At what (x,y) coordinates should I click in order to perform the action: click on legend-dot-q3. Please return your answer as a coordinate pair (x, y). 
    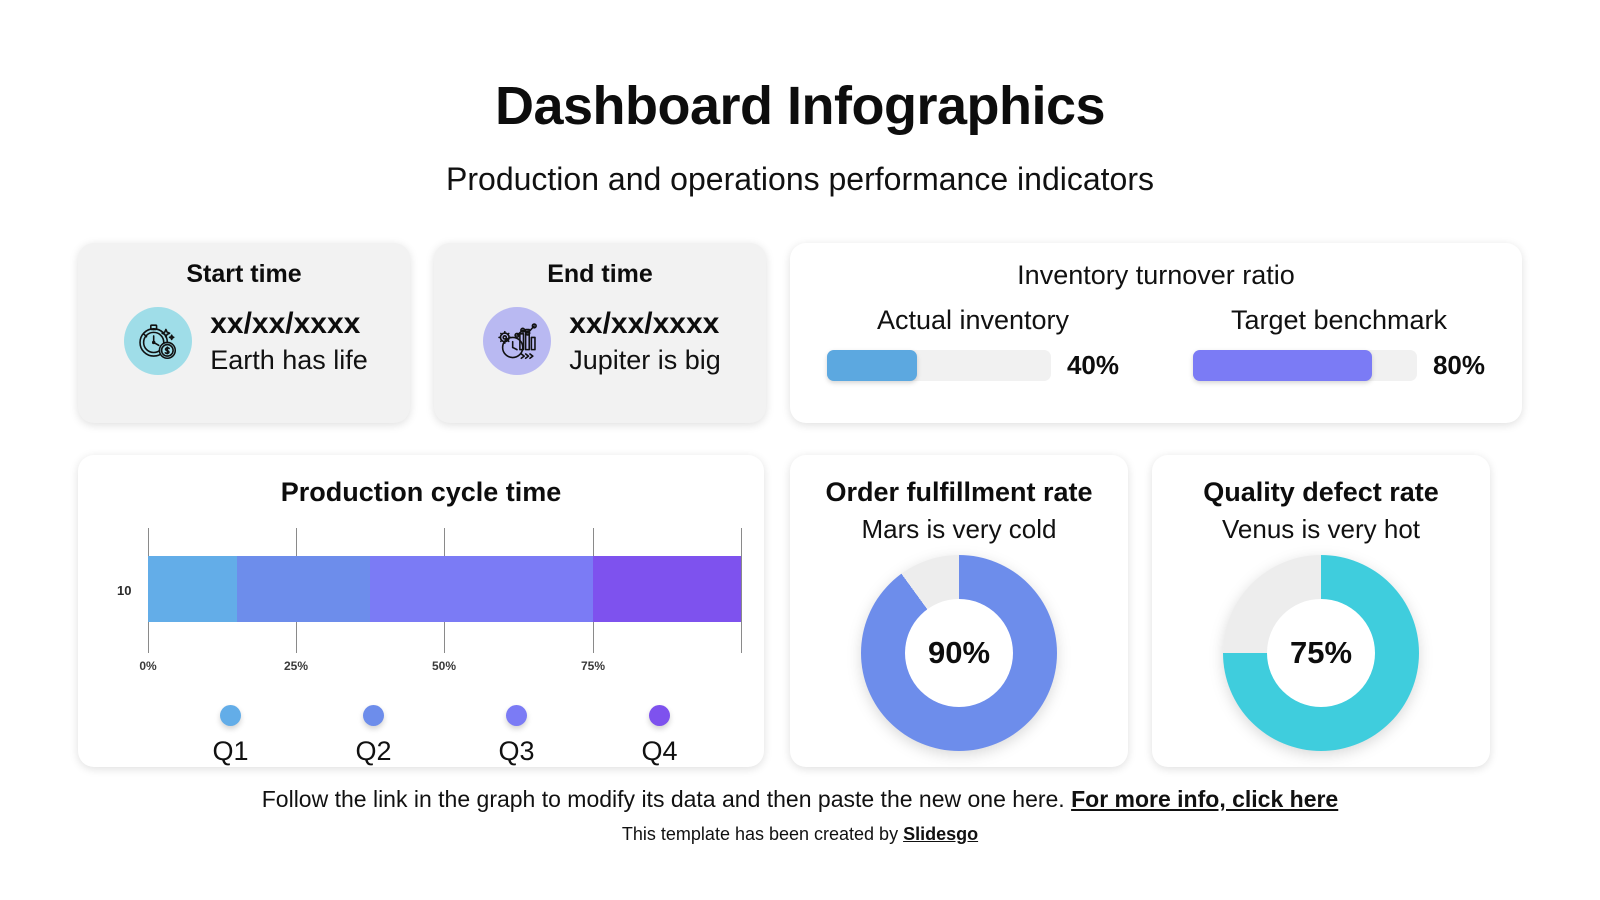
    Looking at the image, I should click on (516, 715).